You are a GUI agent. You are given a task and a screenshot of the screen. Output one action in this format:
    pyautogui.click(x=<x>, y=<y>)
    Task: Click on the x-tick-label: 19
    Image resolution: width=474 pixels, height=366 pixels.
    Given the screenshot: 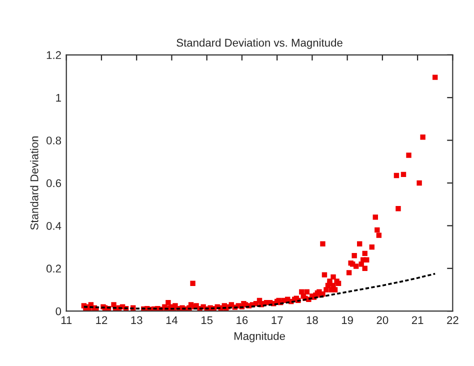 What is the action you would take?
    pyautogui.click(x=347, y=320)
    